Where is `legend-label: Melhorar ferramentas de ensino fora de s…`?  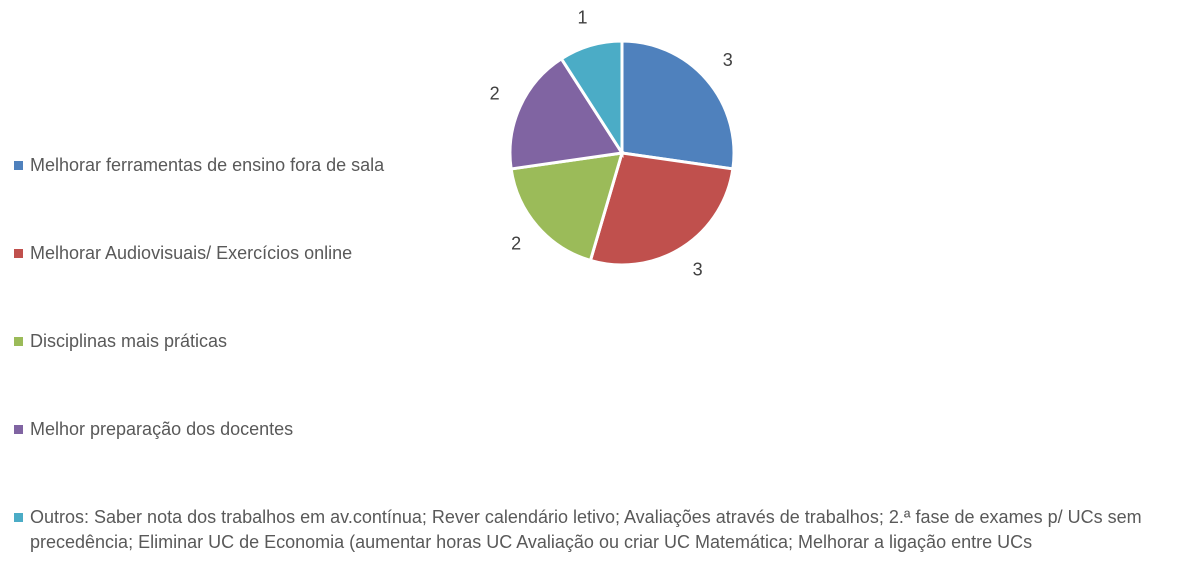 legend-label: Melhorar ferramentas de ensino fora de s… is located at coordinates (207, 165).